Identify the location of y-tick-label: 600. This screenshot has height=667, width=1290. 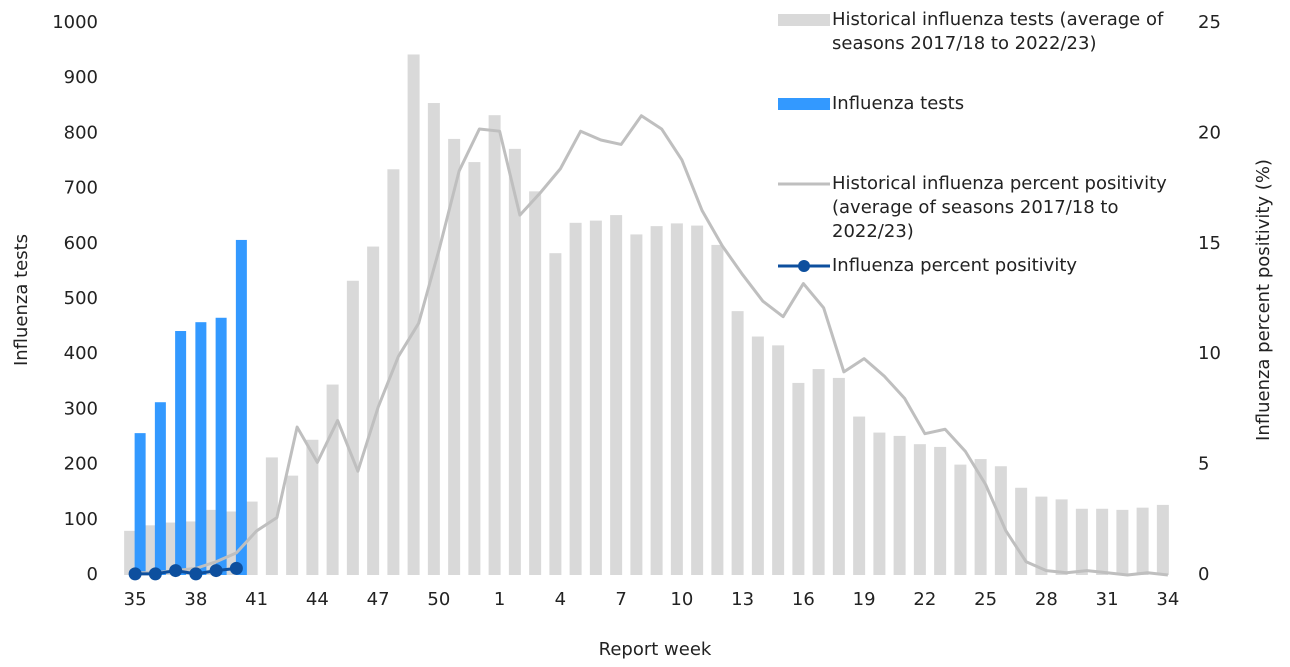
(81, 243).